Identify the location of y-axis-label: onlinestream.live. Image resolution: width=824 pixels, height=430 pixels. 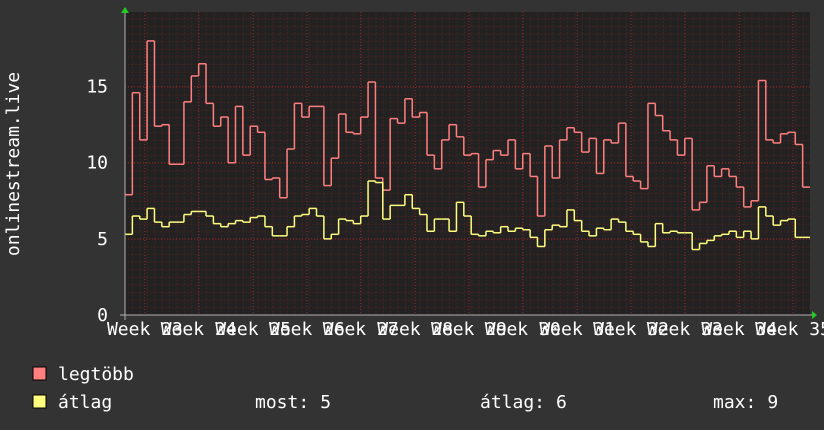
(13, 164).